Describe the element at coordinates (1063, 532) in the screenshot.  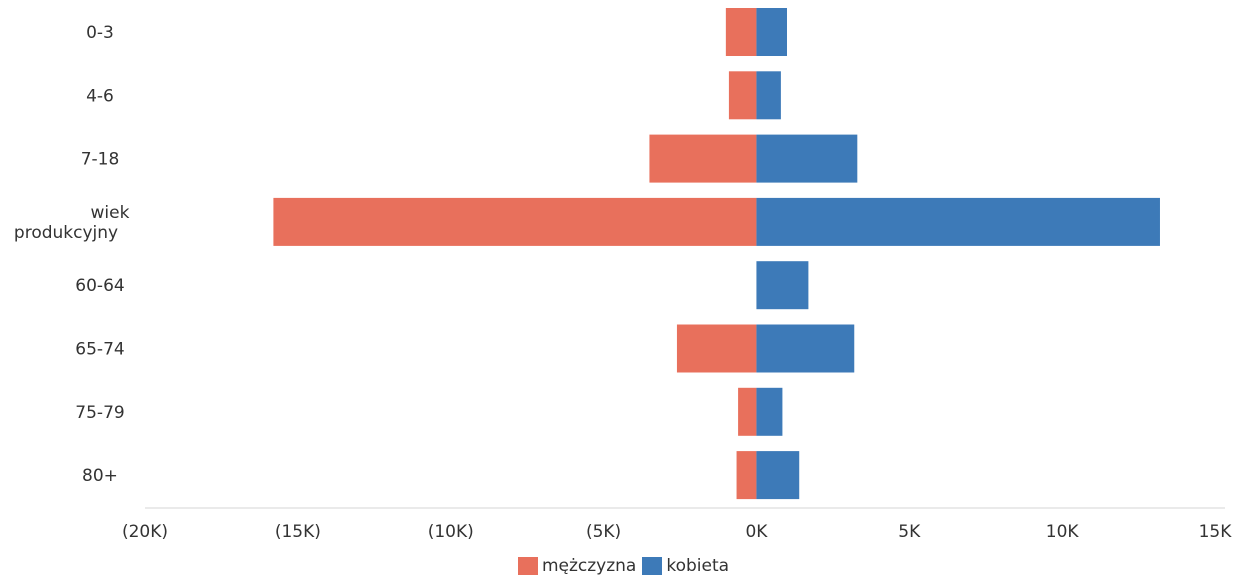
I see `x-tick-label: 10K` at that location.